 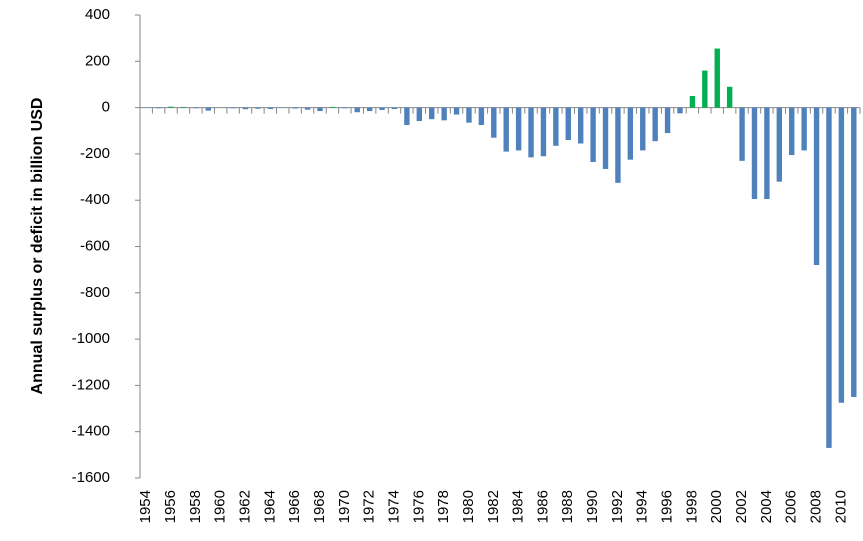 I want to click on x-tick-label: 1990, so click(x=592, y=506).